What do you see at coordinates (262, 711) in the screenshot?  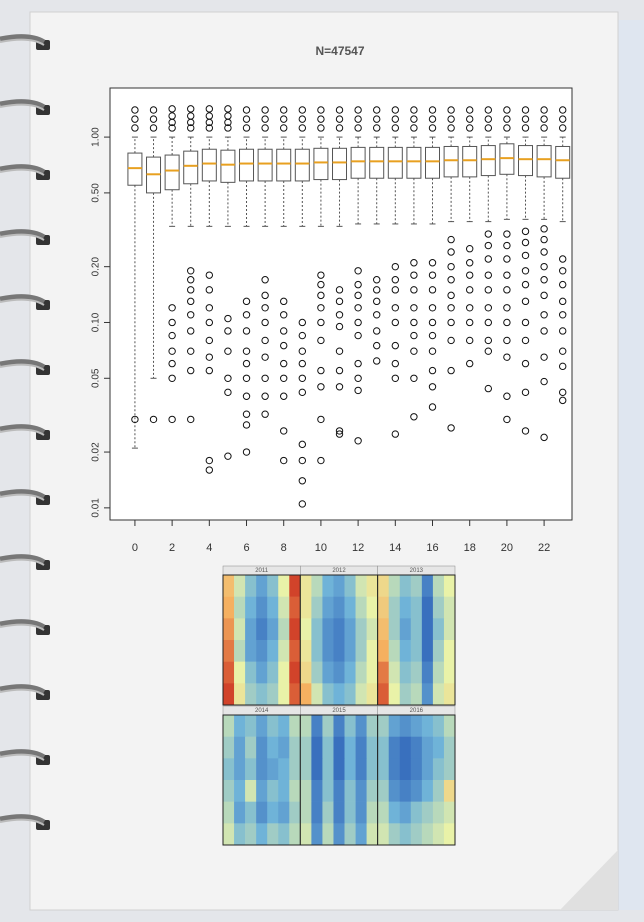 I see `panel-title: 2014` at bounding box center [262, 711].